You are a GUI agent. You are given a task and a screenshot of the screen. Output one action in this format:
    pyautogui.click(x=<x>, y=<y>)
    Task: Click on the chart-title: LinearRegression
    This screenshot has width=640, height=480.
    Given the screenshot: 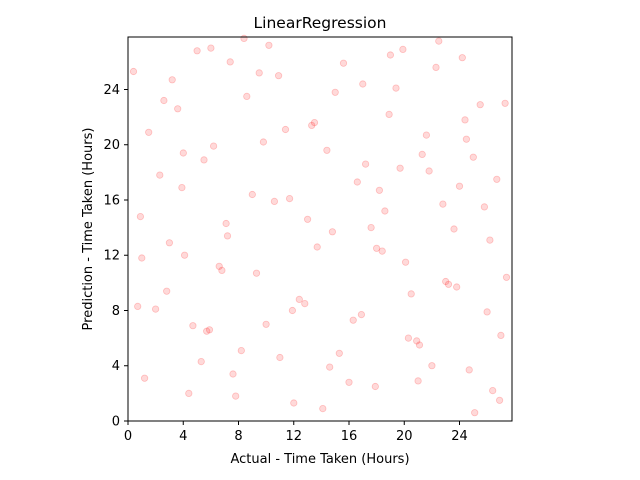 What is the action you would take?
    pyautogui.click(x=320, y=23)
    